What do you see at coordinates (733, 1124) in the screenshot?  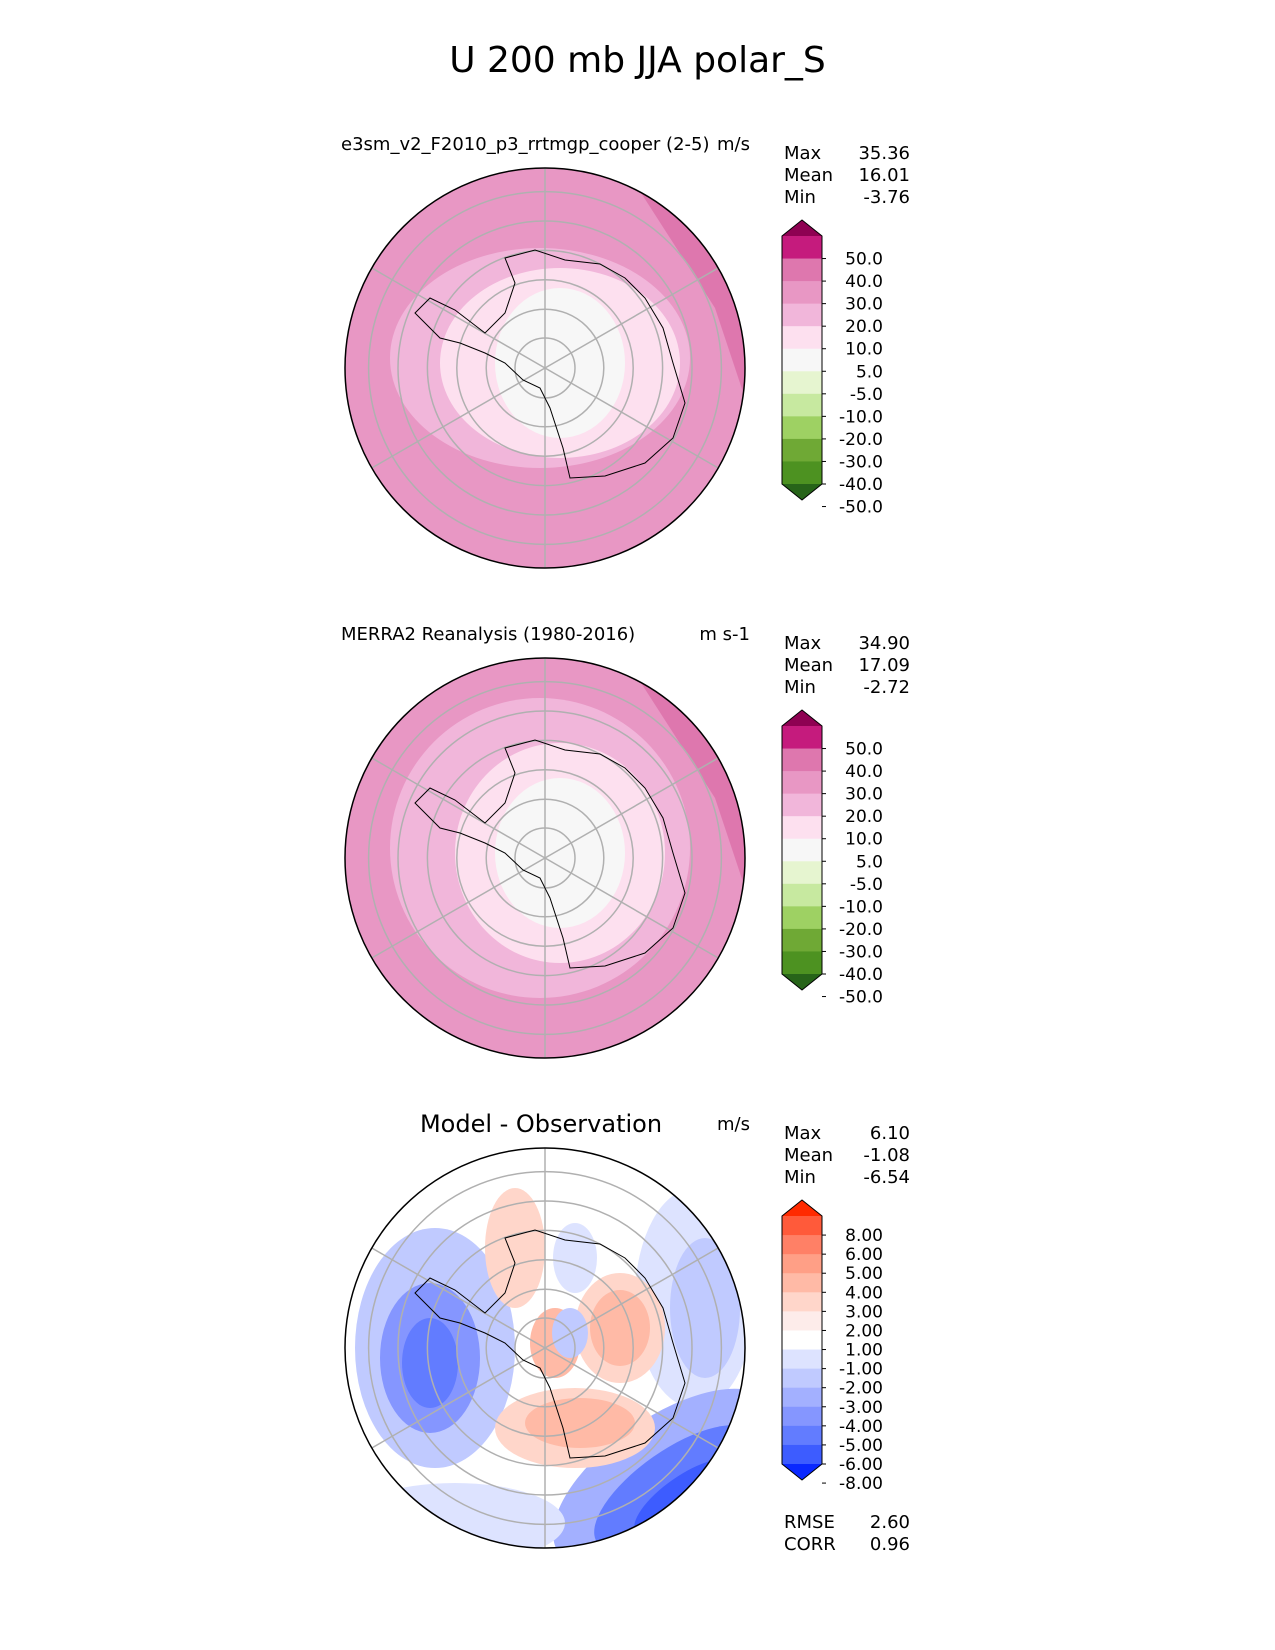 I see `panel-3-units: m/s` at bounding box center [733, 1124].